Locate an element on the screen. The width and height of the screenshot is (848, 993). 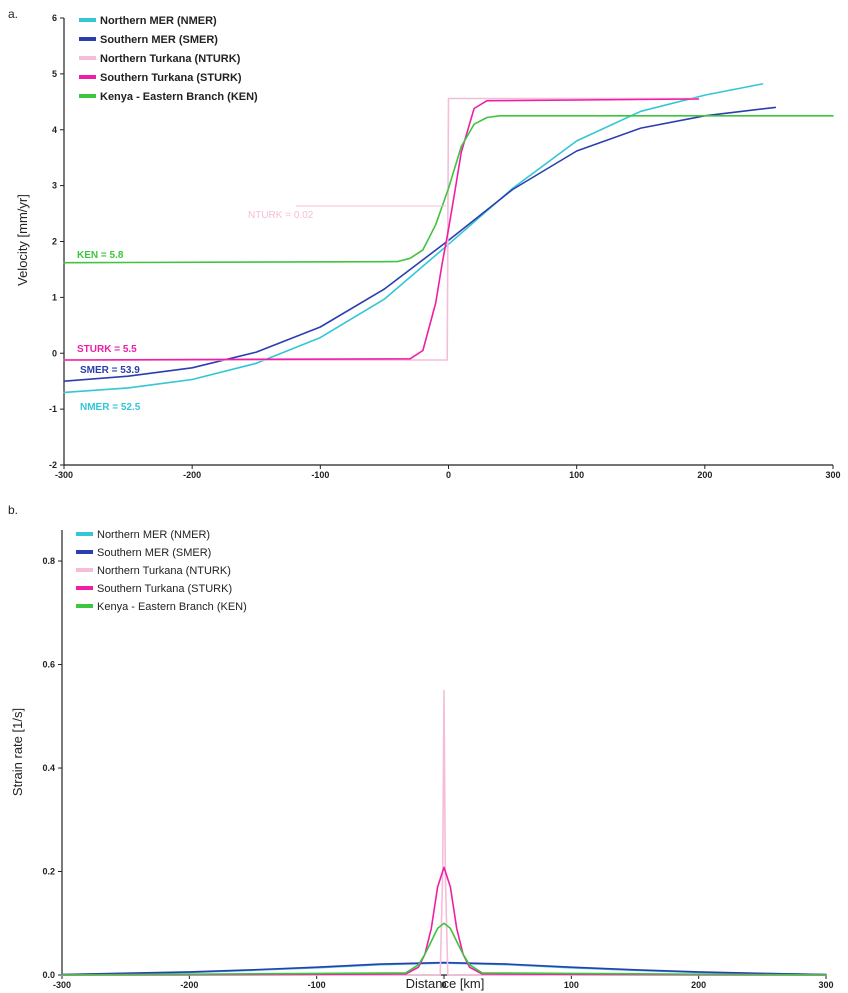
legend-swatch-nturk-b is located at coordinates (84, 570).